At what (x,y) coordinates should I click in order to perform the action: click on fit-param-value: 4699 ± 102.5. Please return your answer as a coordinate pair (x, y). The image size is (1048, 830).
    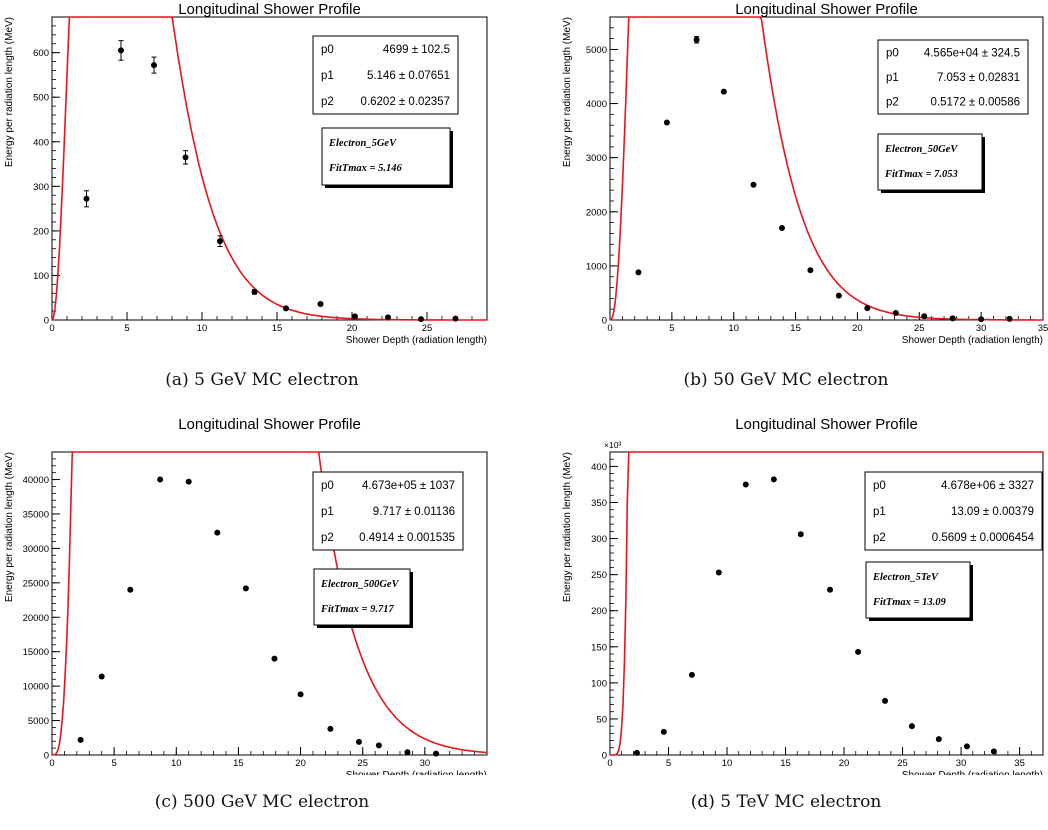
    Looking at the image, I should click on (416, 50).